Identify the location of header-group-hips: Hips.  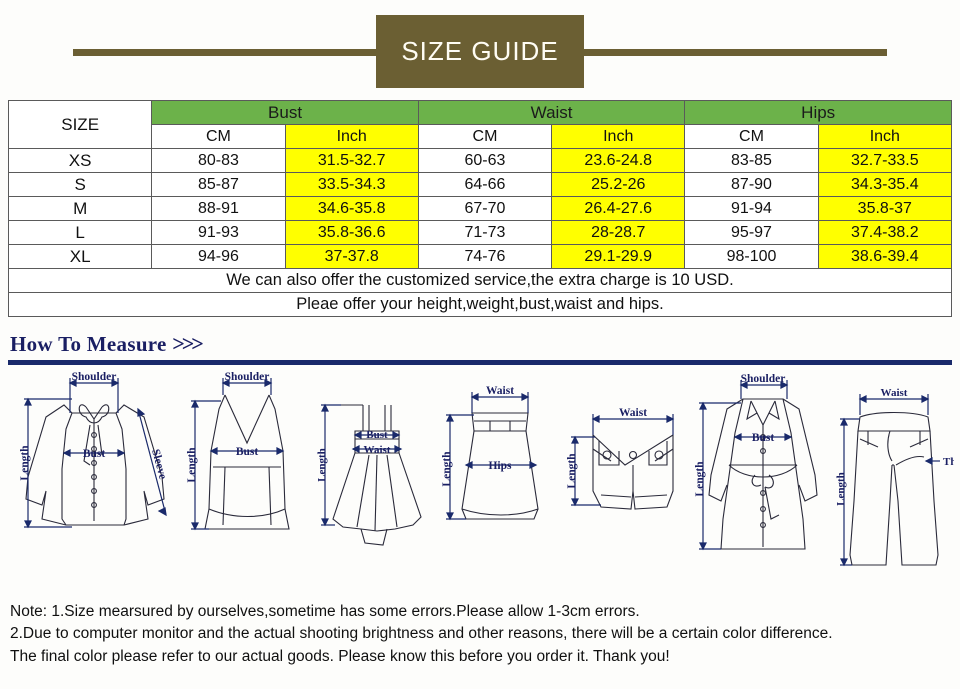
(818, 112).